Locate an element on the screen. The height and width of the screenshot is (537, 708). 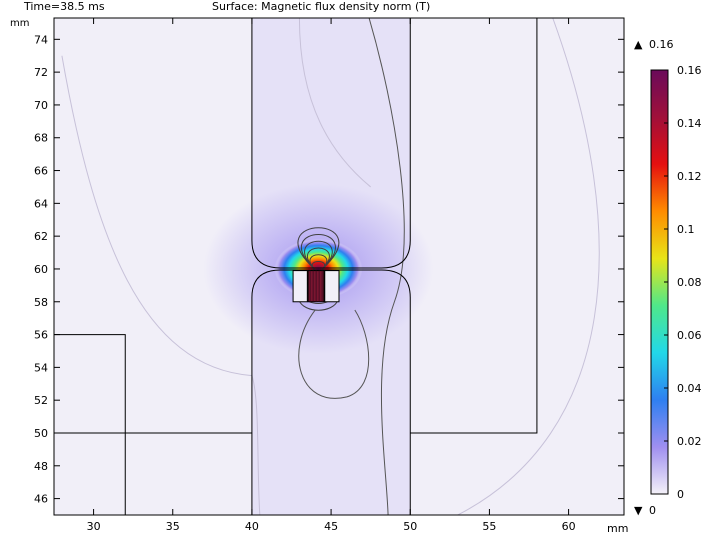
colorbar-tick-label: 0.1 is located at coordinates (686, 229).